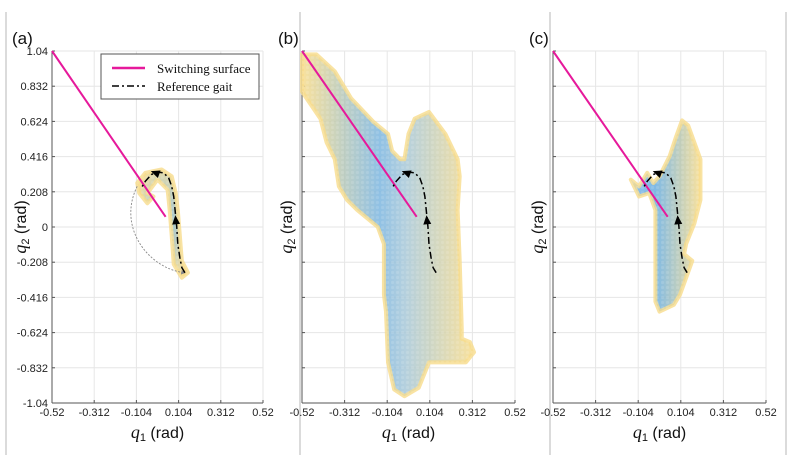  What do you see at coordinates (204, 68) in the screenshot?
I see `legend-switching-label: Switching surface` at bounding box center [204, 68].